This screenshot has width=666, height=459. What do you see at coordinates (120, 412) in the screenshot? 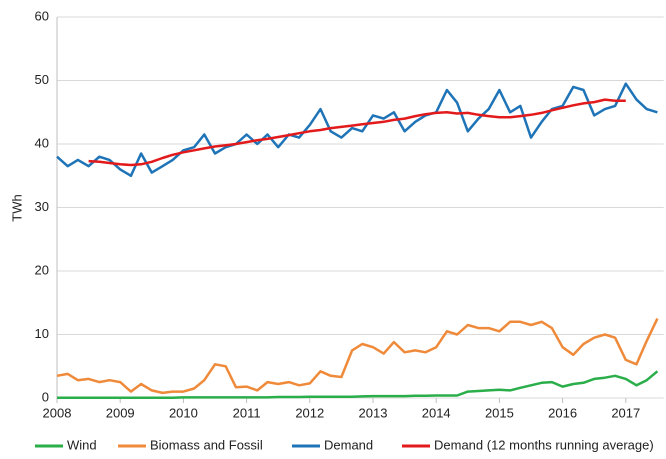
I see `x-tick-label: 2009` at bounding box center [120, 412].